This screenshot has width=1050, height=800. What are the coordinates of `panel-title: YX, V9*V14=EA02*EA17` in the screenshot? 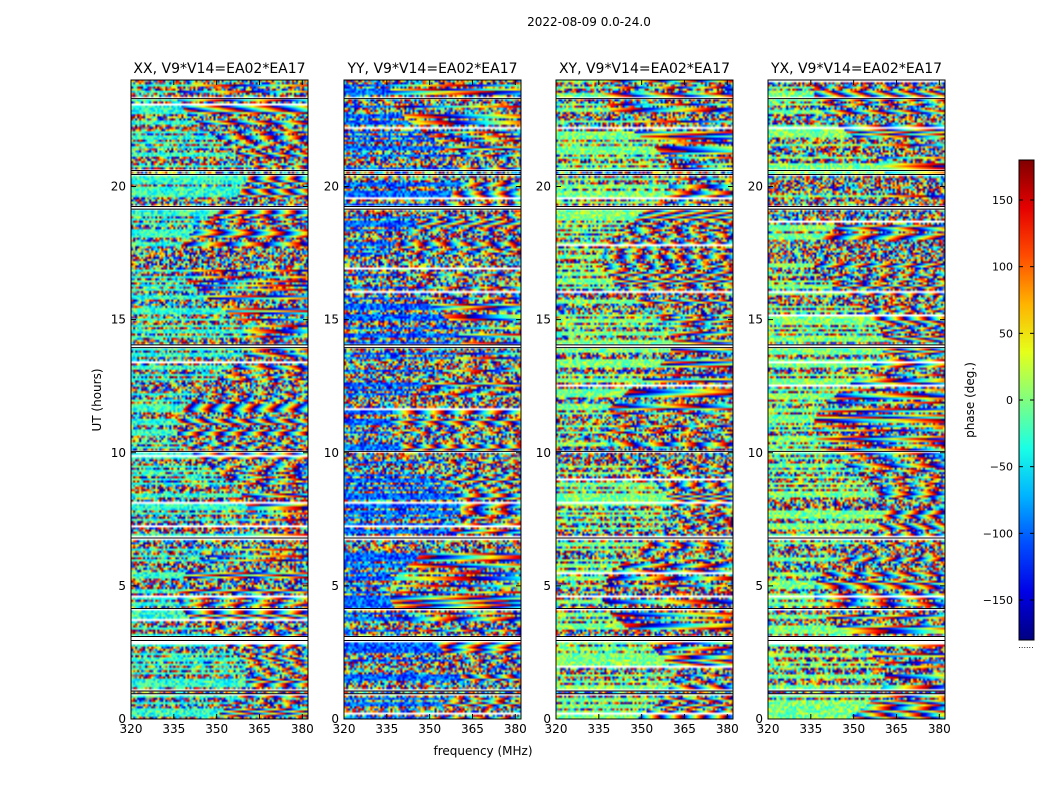 It's located at (856, 69).